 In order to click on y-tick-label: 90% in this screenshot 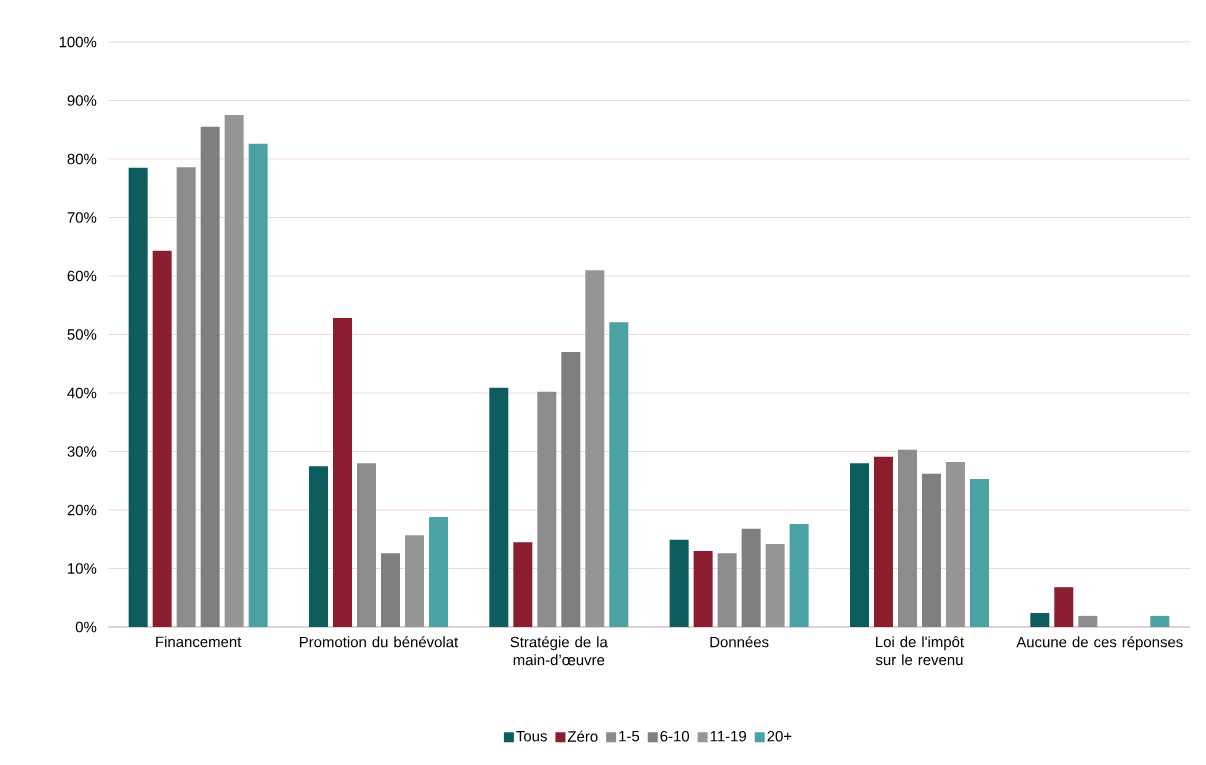, I will do `click(82, 100)`.